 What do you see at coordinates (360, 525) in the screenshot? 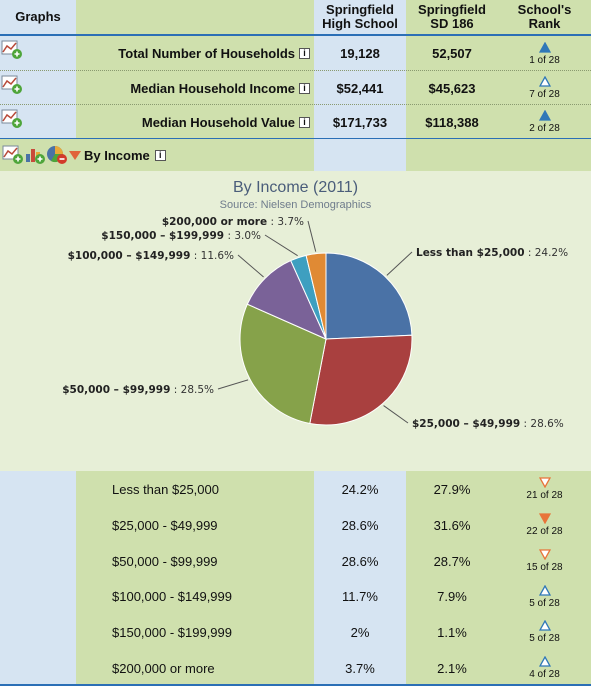
I see `detail-school-value: 28.6%` at bounding box center [360, 525].